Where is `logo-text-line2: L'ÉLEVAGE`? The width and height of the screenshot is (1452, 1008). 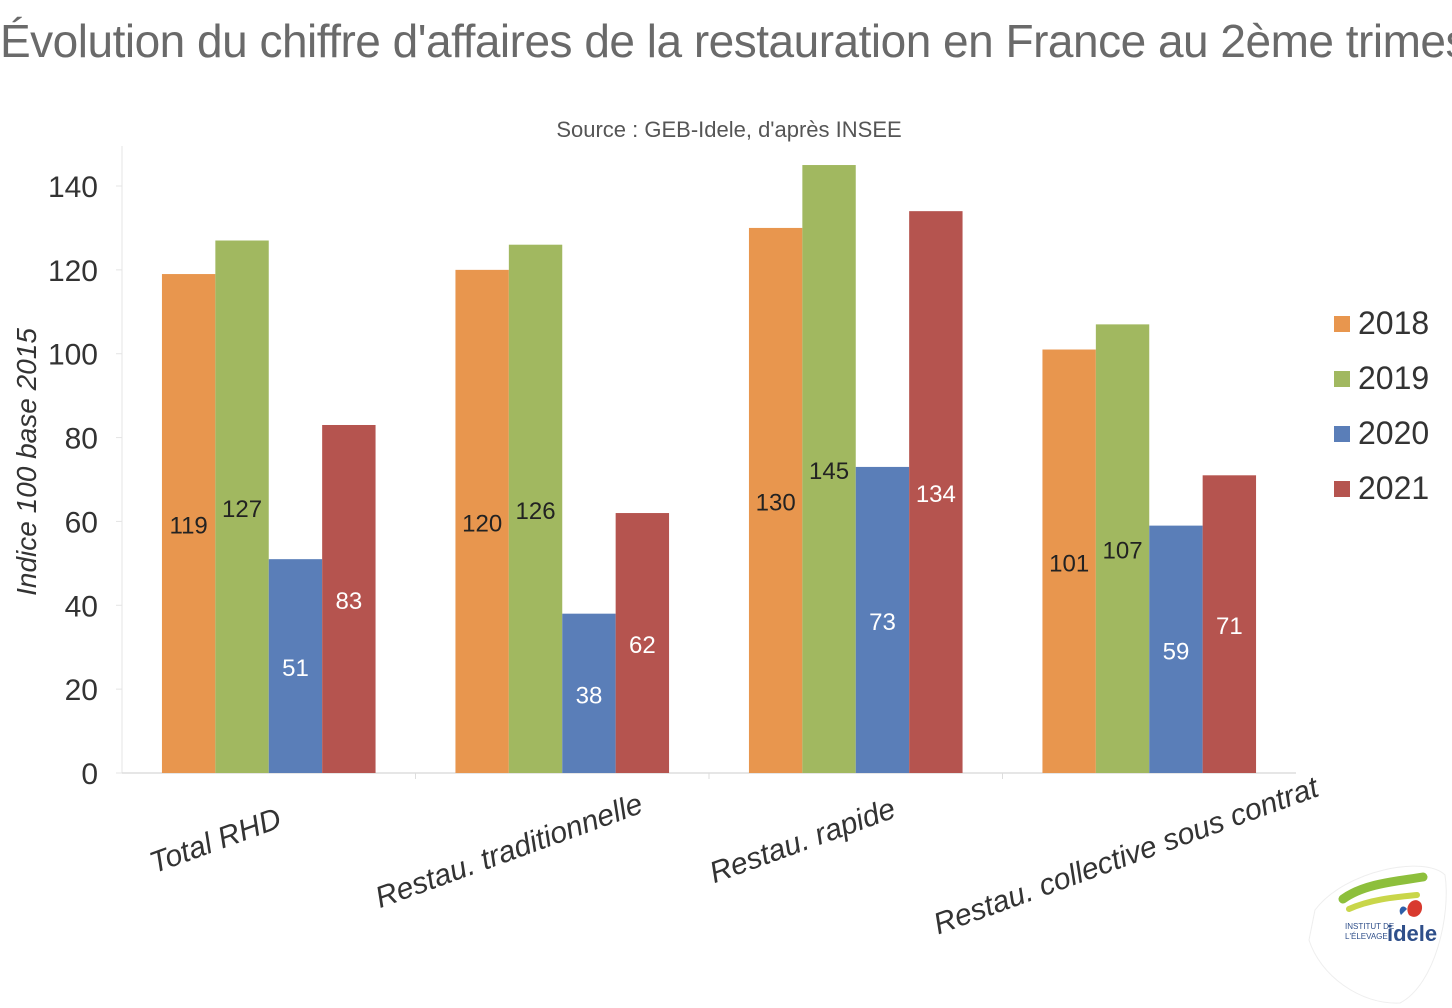
logo-text-line2: L'ÉLEVAGE is located at coordinates (1366, 936).